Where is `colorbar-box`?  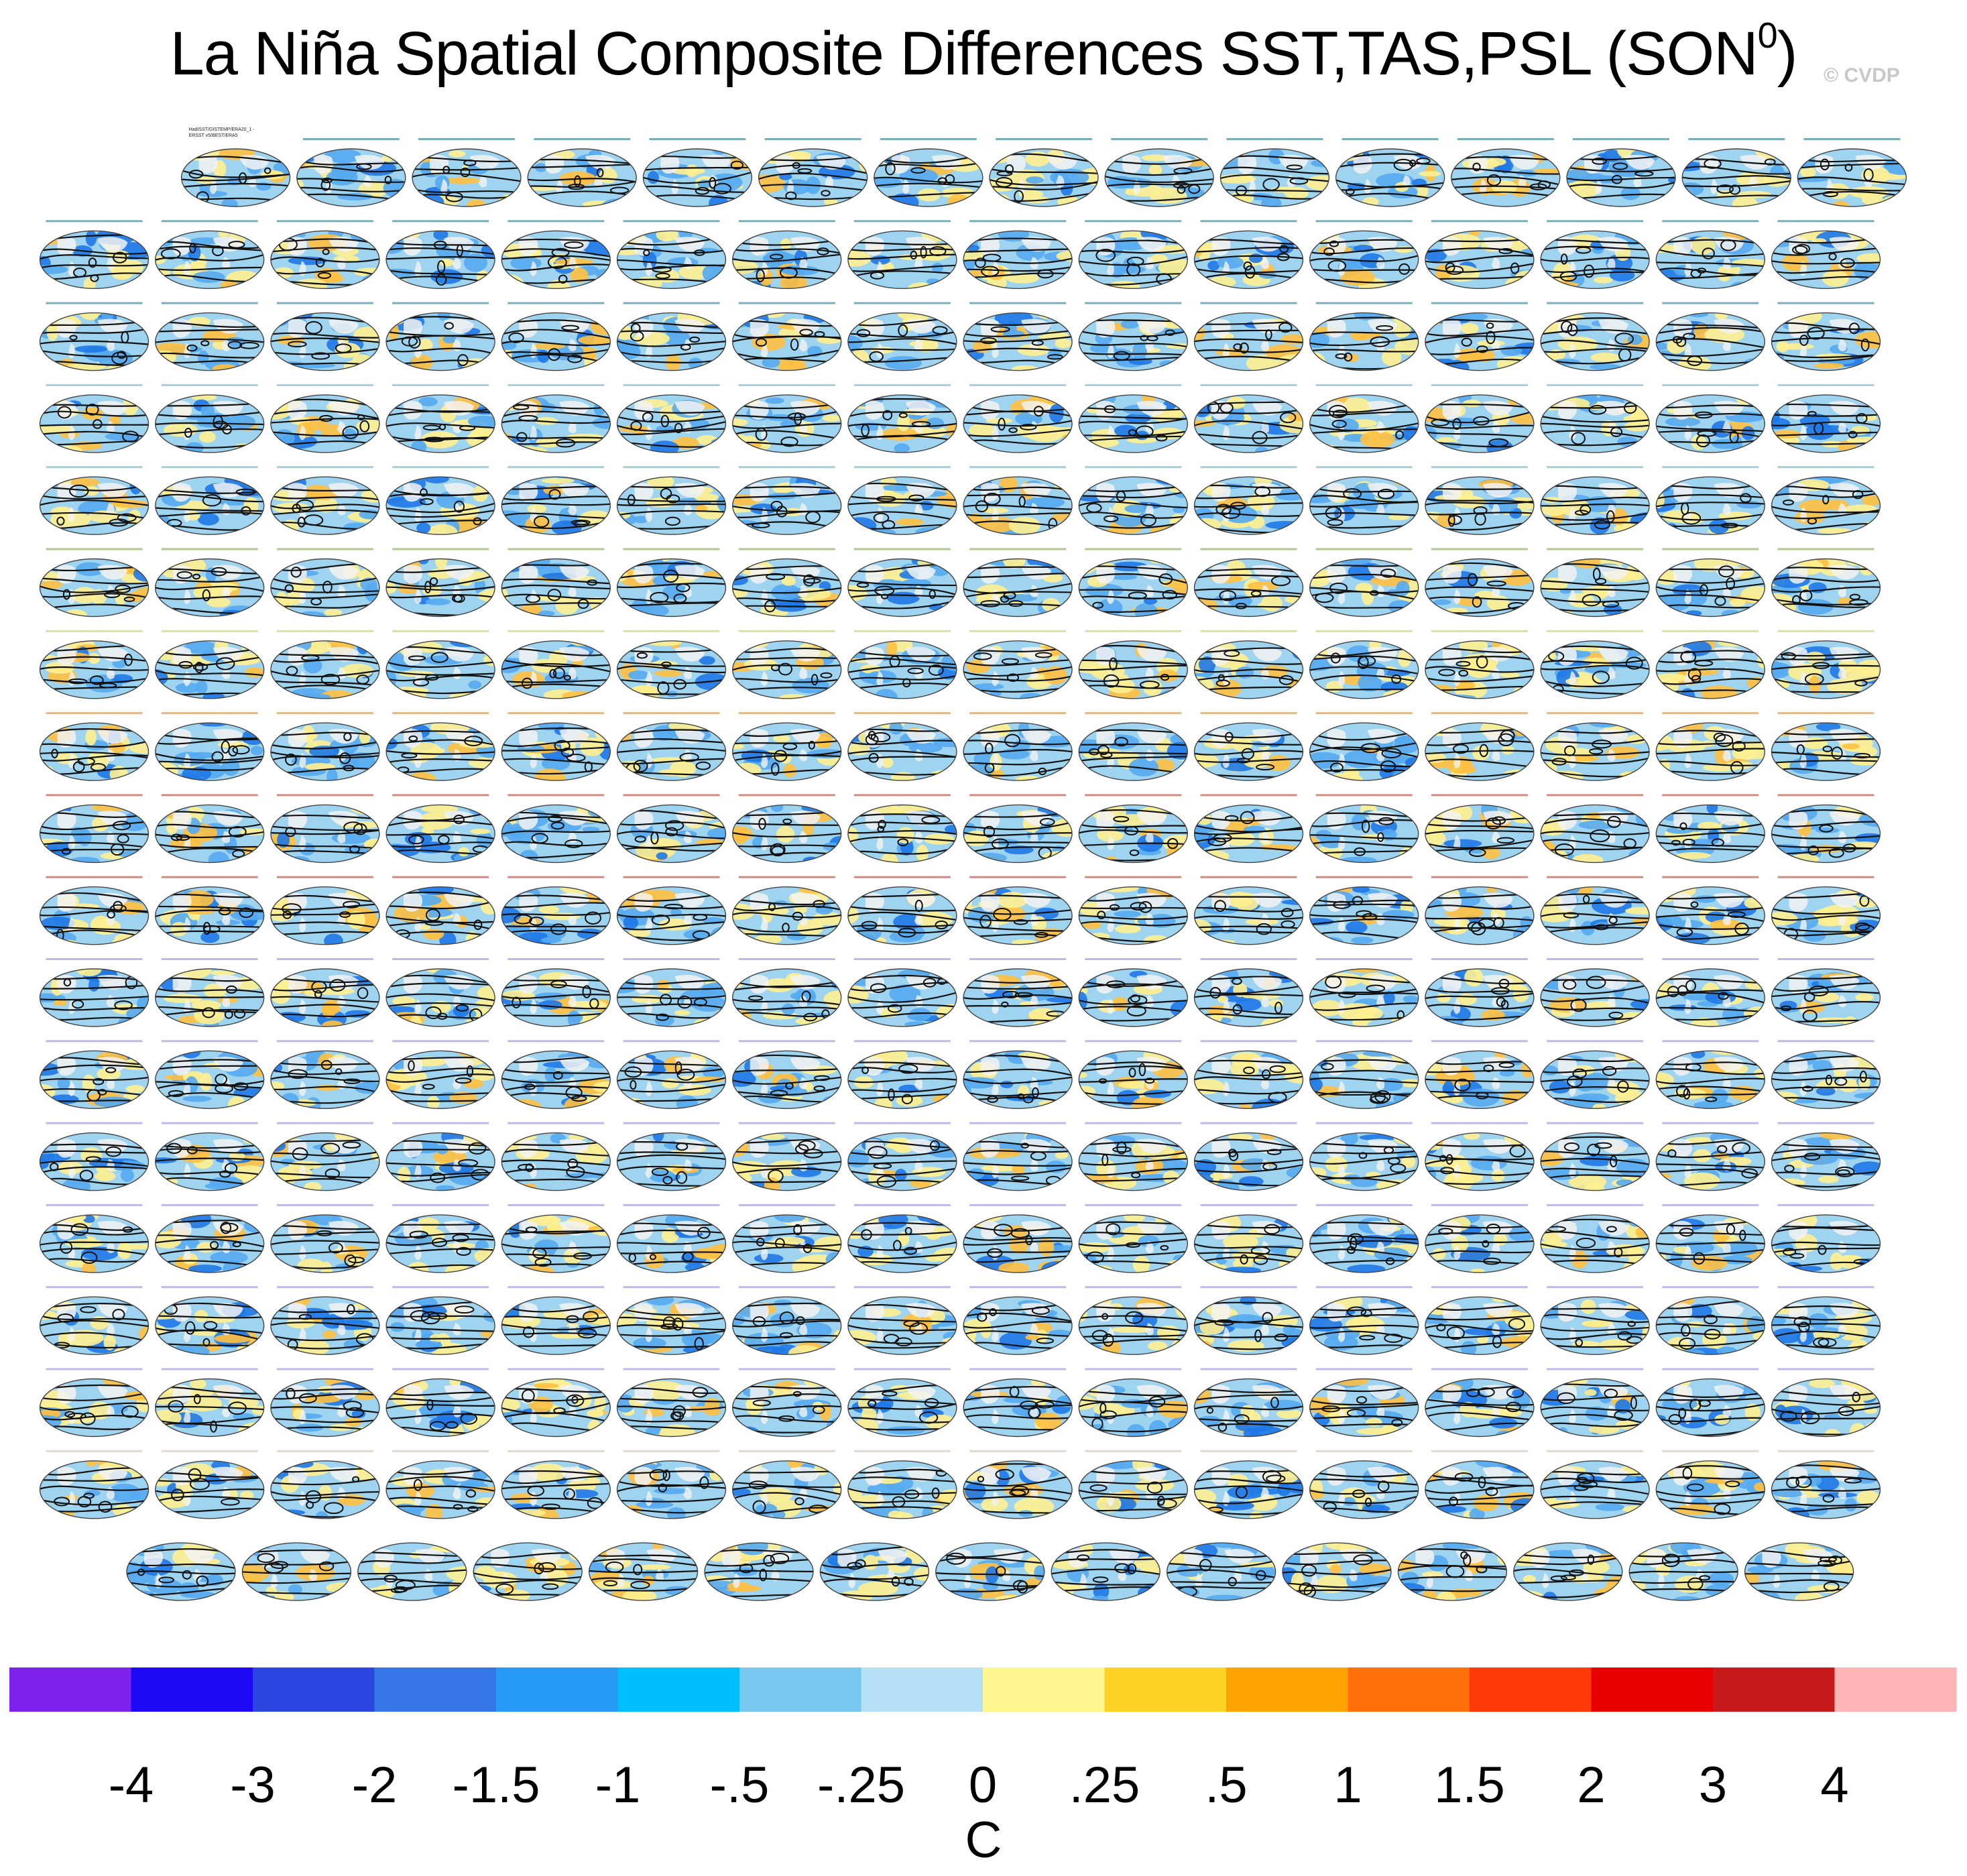
colorbar-box is located at coordinates (557, 1689).